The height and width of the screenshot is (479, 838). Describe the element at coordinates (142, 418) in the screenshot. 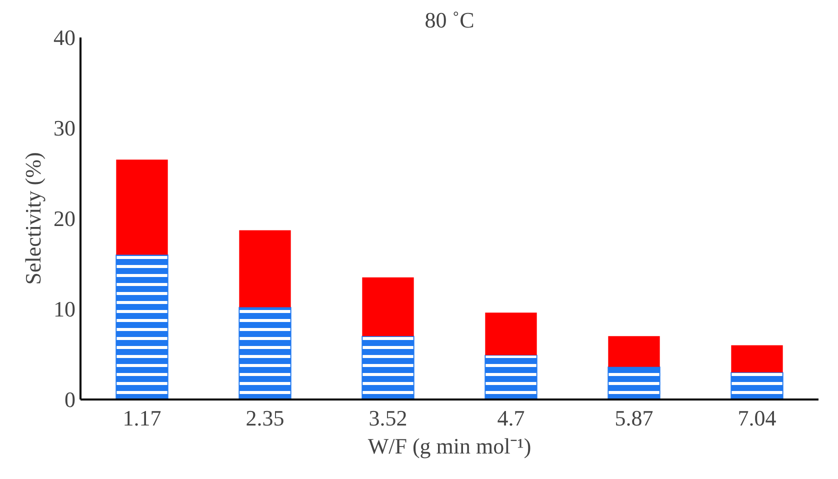

I see `x-tick-label: 1.17` at that location.